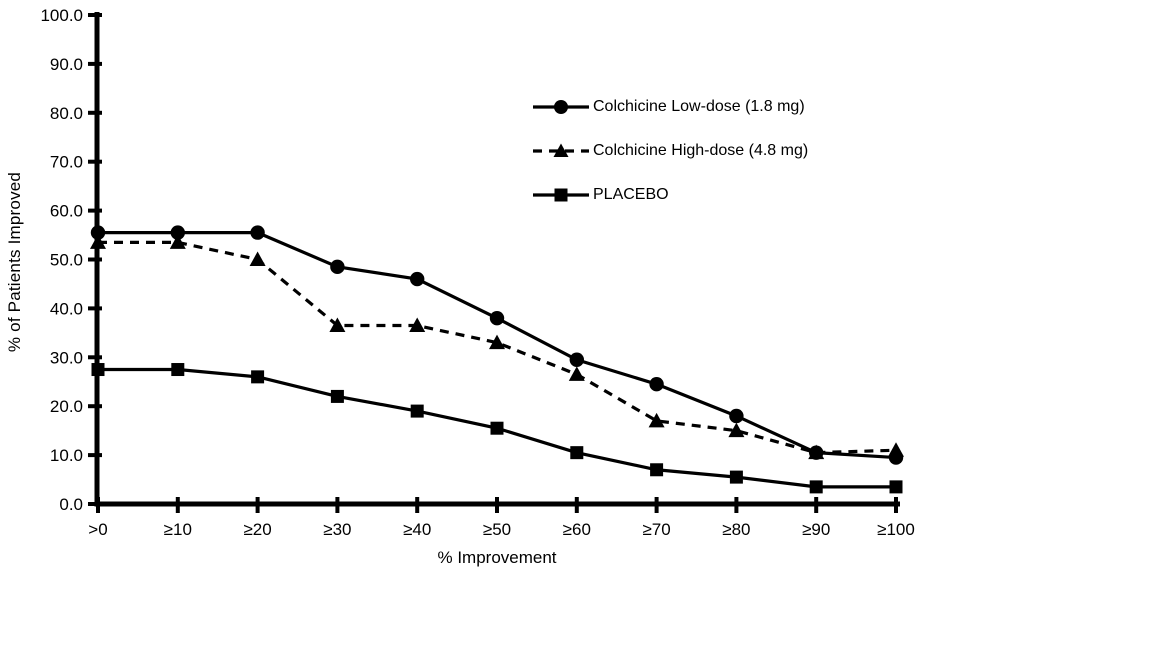 This screenshot has height=648, width=1152. What do you see at coordinates (66, 357) in the screenshot?
I see `svg-text: 30.0` at bounding box center [66, 357].